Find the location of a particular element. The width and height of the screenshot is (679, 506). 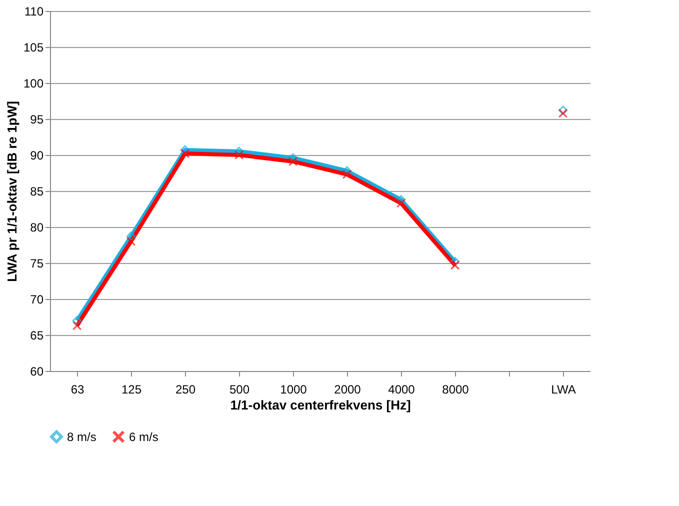

y-tick-label: 95 is located at coordinates (37, 119).